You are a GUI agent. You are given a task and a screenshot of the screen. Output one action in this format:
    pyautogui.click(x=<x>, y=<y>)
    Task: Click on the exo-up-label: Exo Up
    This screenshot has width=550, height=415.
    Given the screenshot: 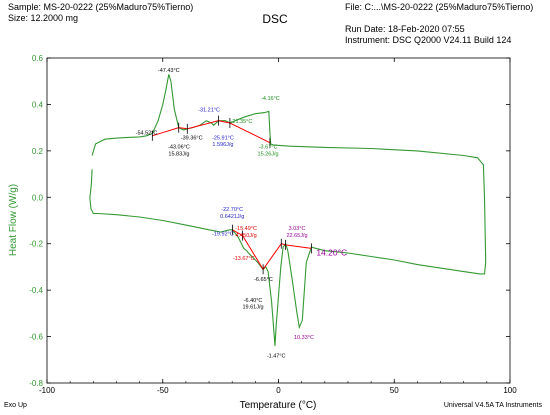 What is the action you would take?
    pyautogui.click(x=15, y=405)
    